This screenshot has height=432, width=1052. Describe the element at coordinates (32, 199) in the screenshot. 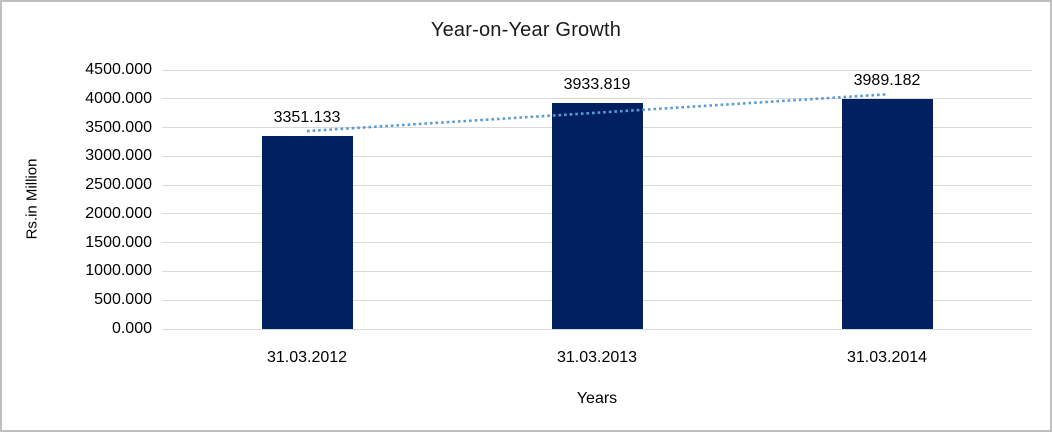

I see `y-axis-title: Rs.in Million` at that location.